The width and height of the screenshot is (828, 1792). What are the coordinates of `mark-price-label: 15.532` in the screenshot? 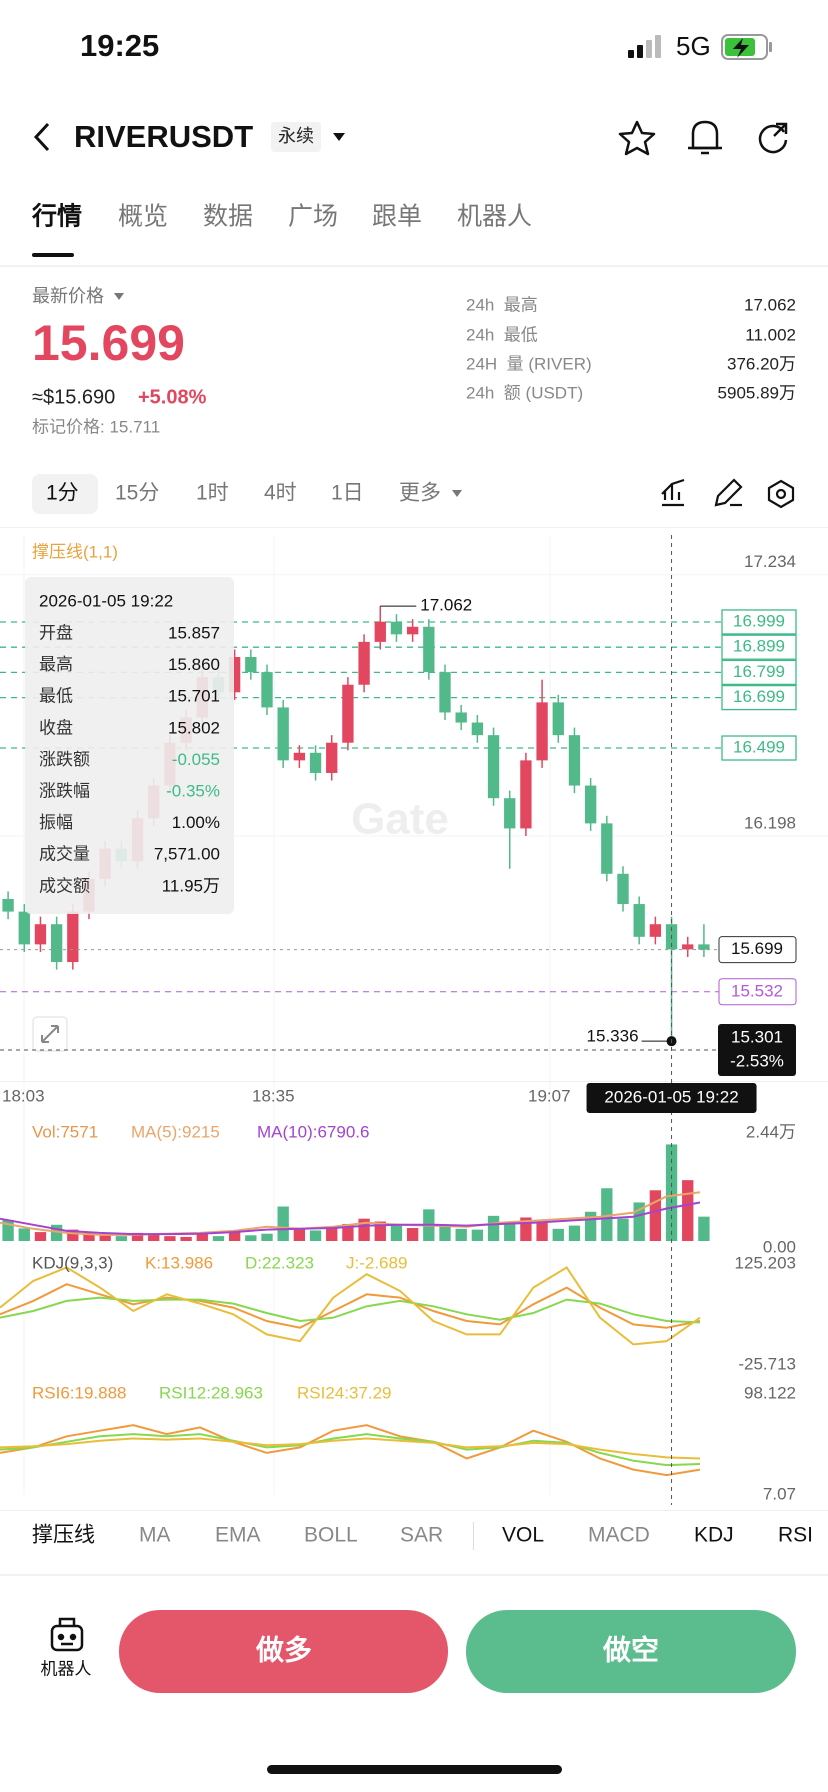 It's located at (757, 990).